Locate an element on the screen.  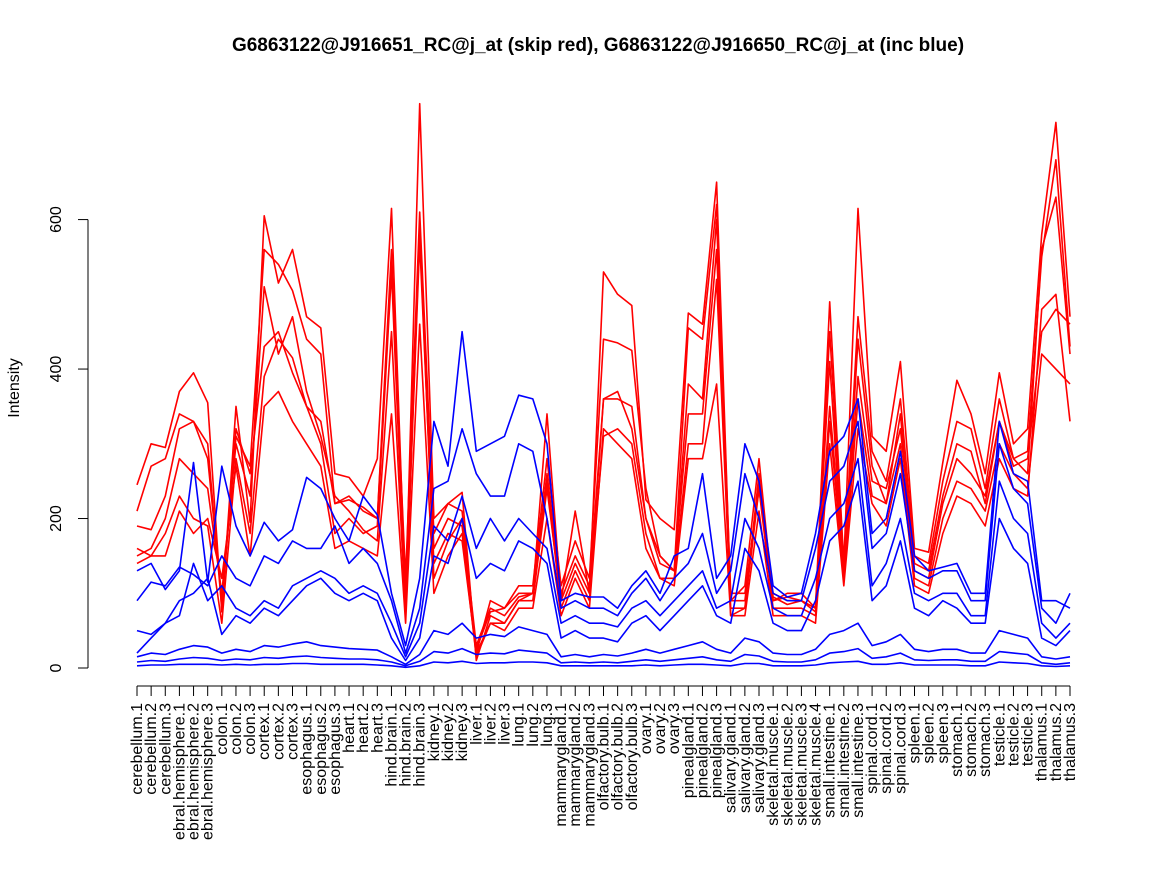
x-tick-label: colon.2 is located at coordinates (236, 729).